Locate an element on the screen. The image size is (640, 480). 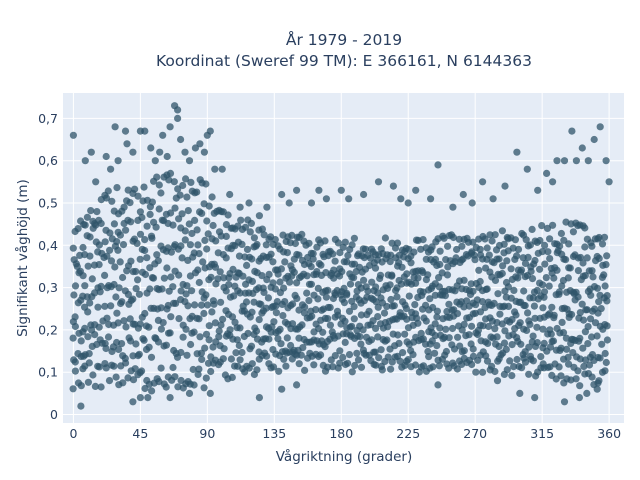
y-axis-ticks: 0 0,1 0,2 0,3 0,4 0,5 0,6 0,7 is located at coordinates (48, 266).